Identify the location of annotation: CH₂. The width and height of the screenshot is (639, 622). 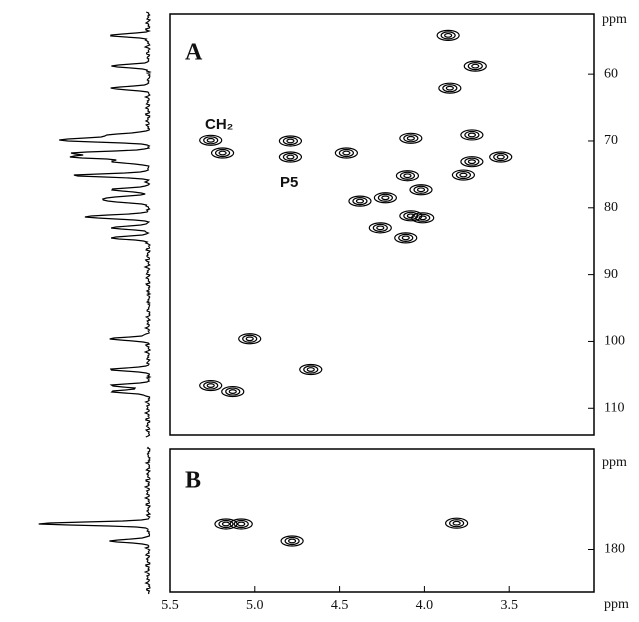
(219, 124).